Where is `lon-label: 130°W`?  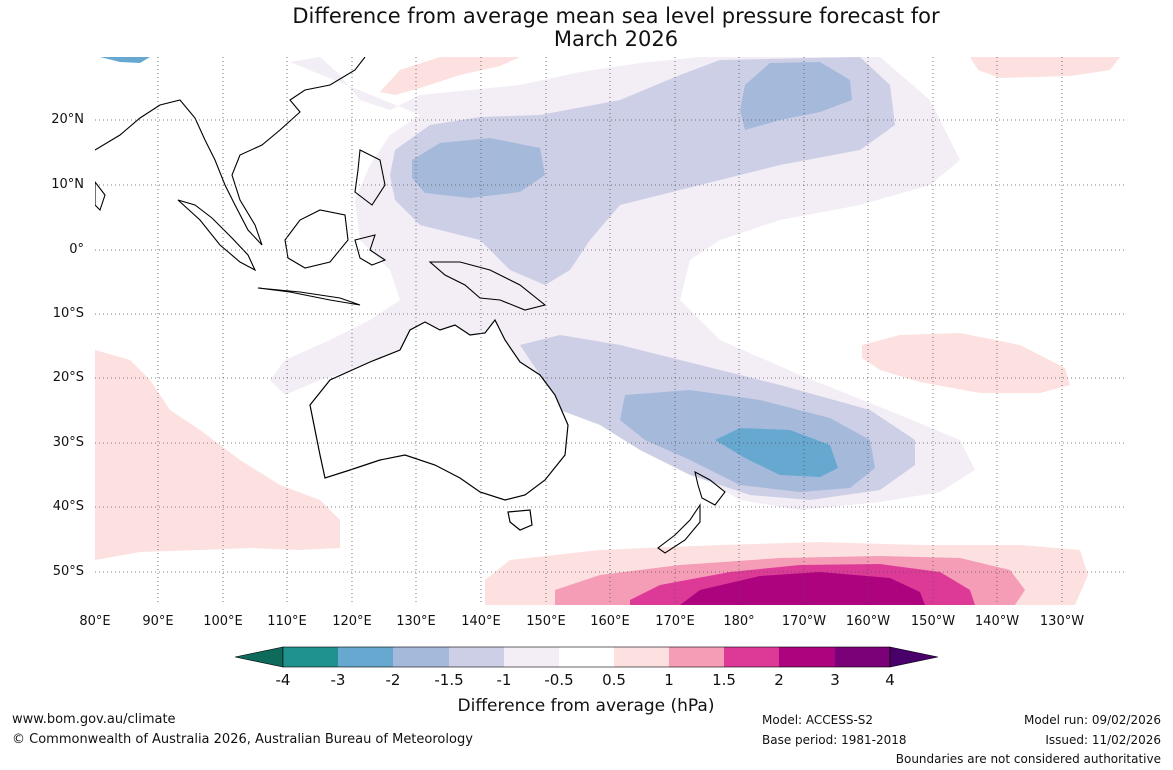 lon-label: 130°W is located at coordinates (1062, 621).